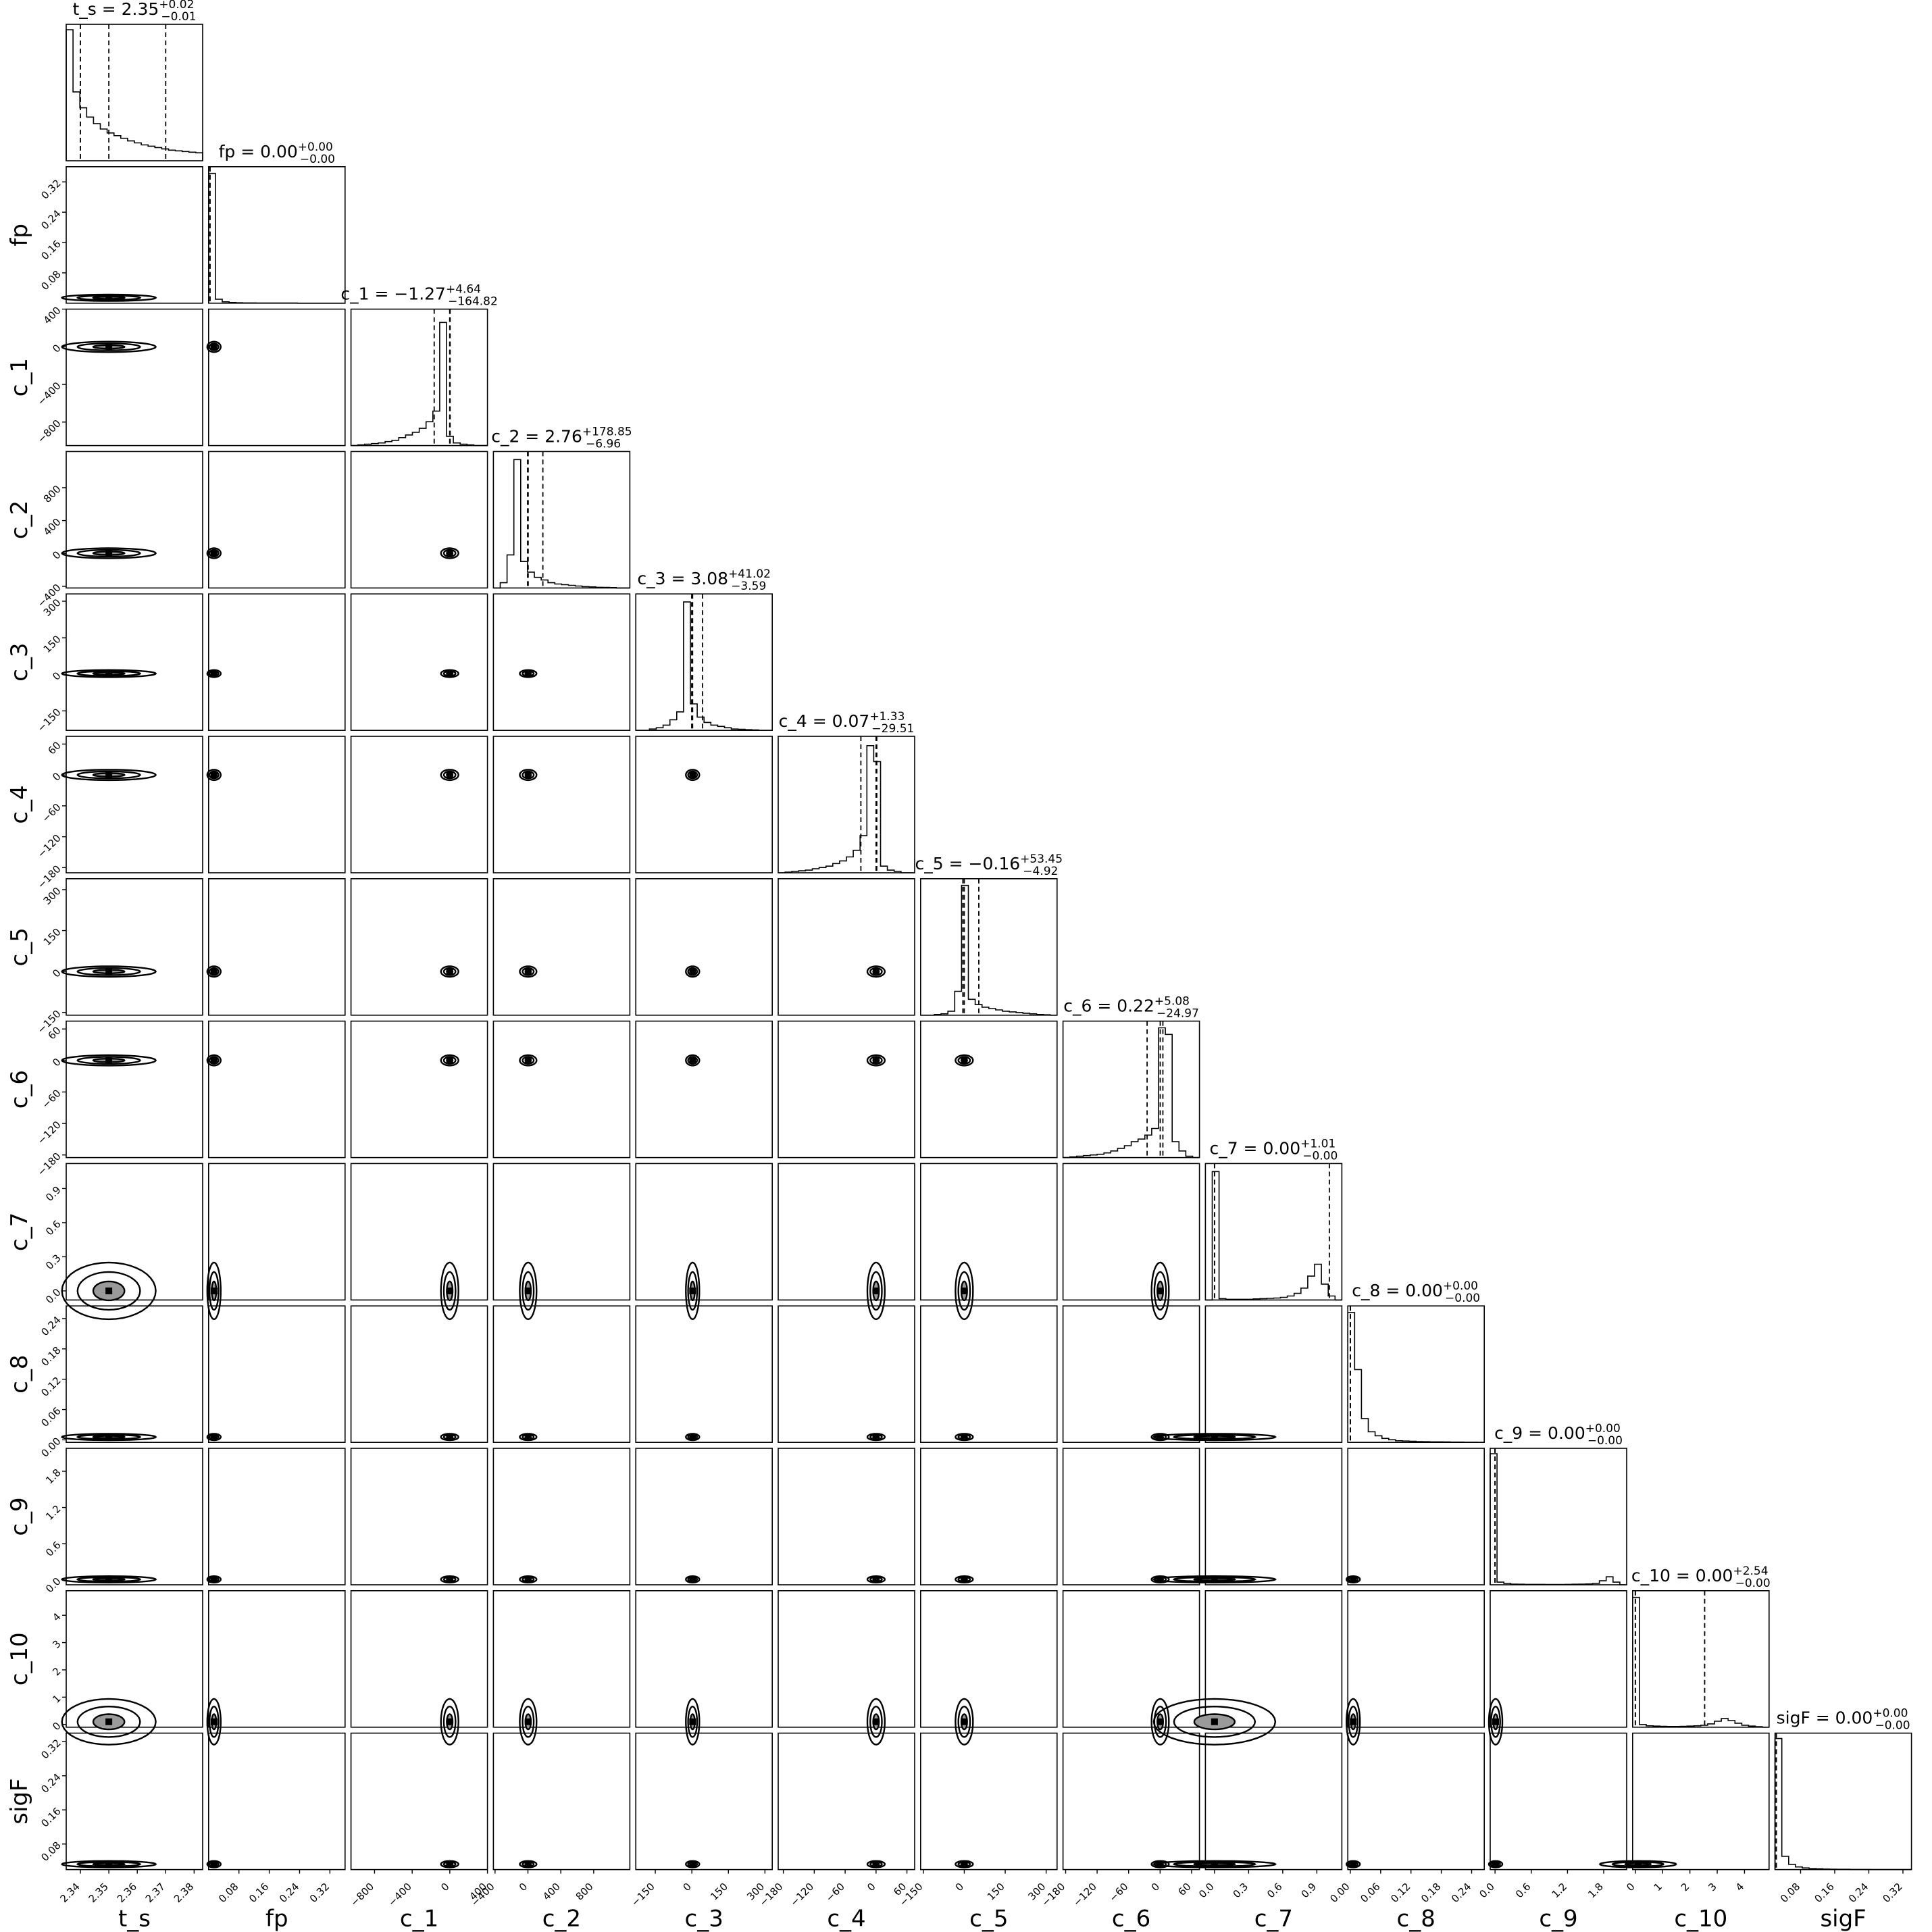 This screenshot has height=1932, width=1932. I want to click on x-axis-label-sigF: sigF, so click(1843, 1919).